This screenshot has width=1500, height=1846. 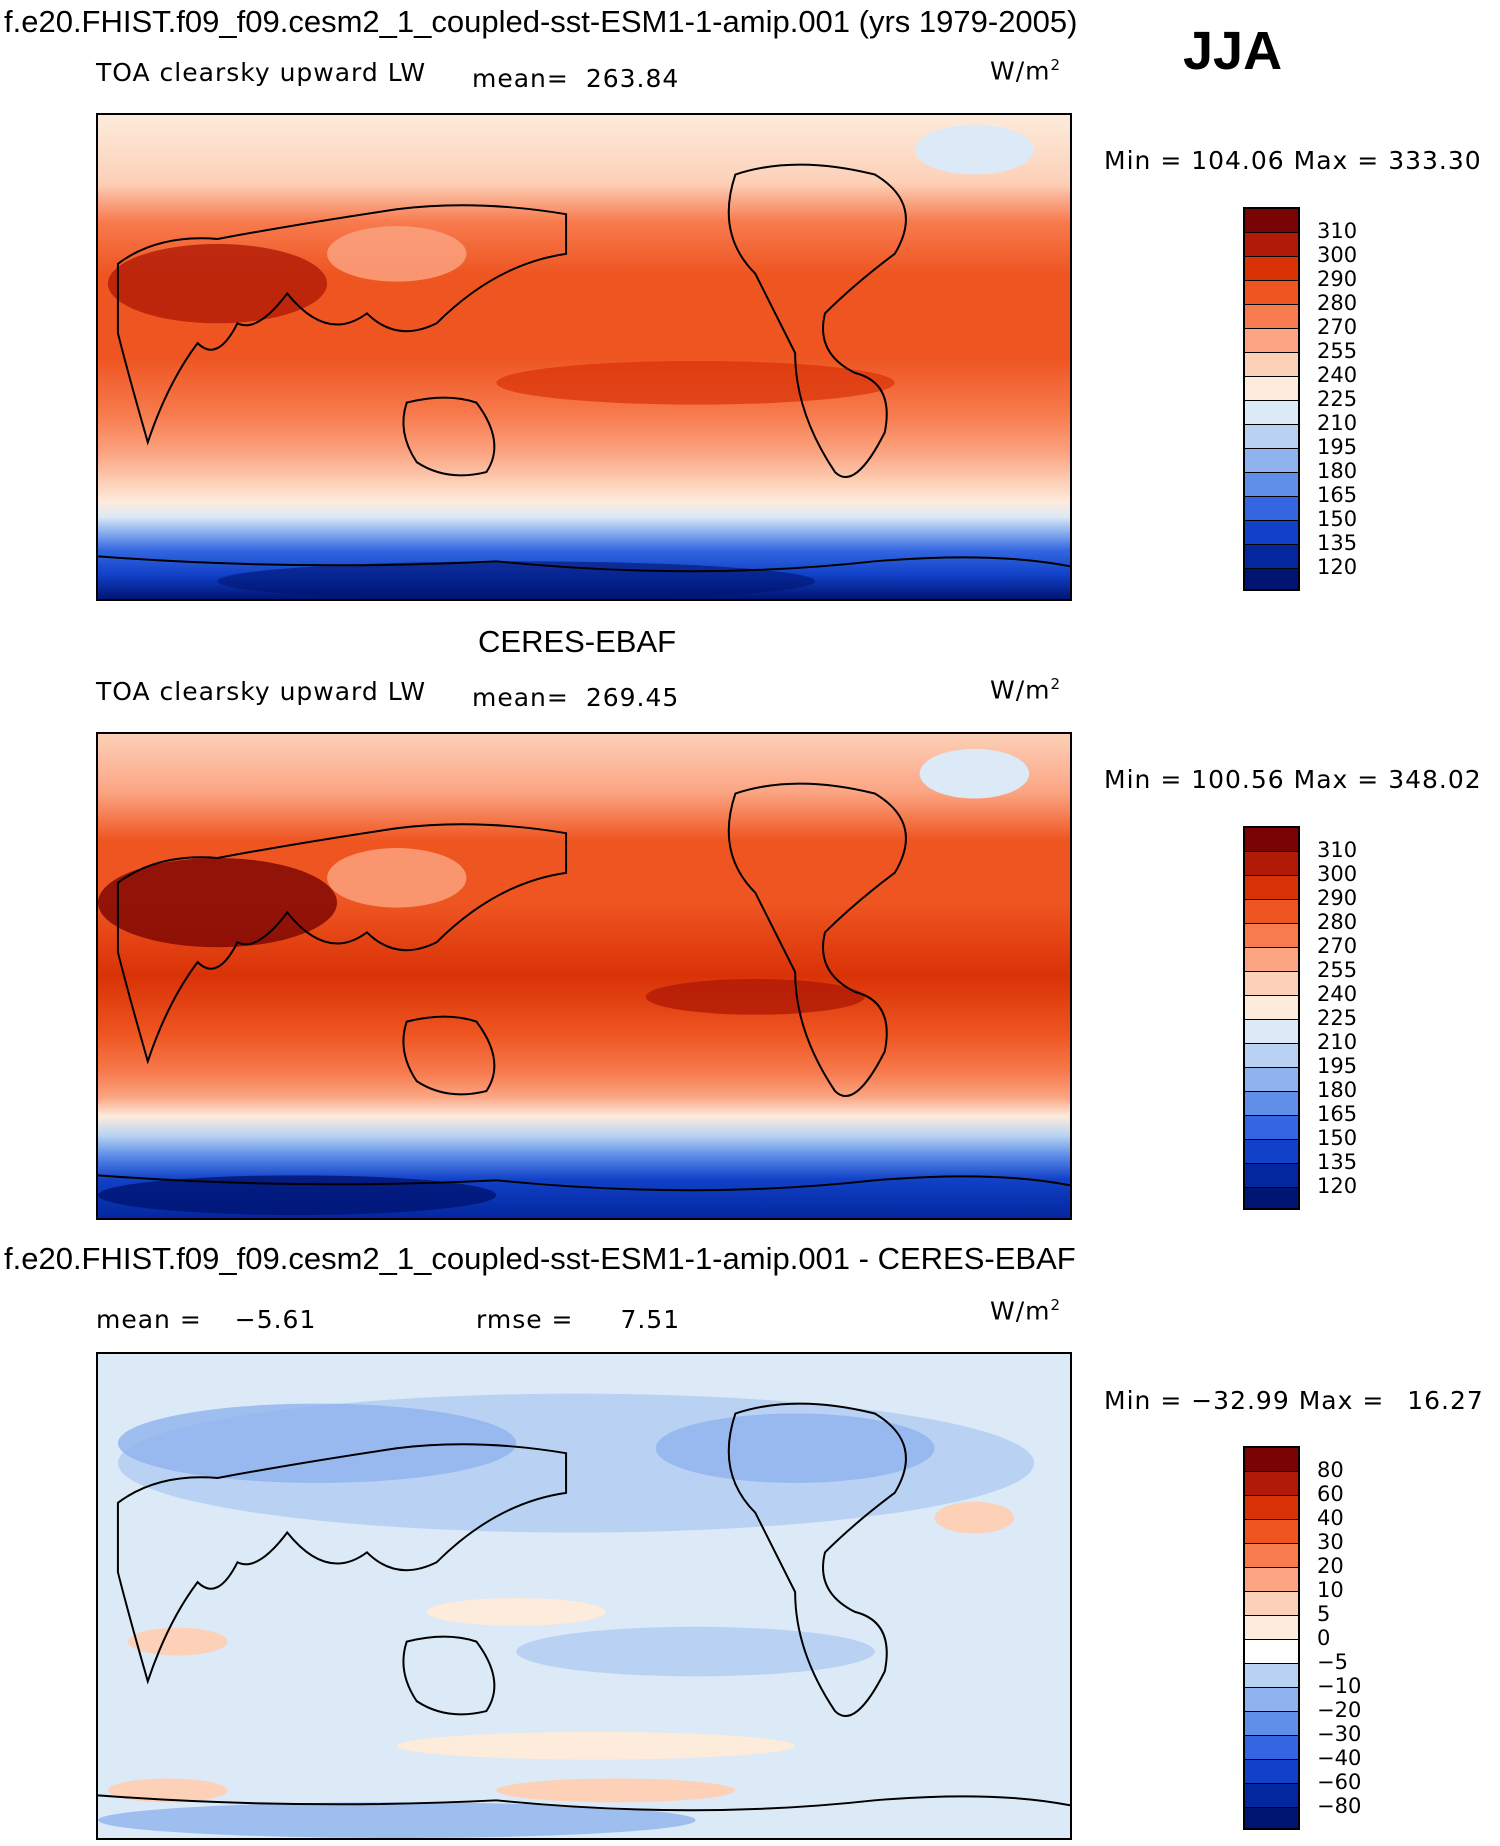 What do you see at coordinates (1056, 65) in the screenshot?
I see `panel1-units-exp: 2` at bounding box center [1056, 65].